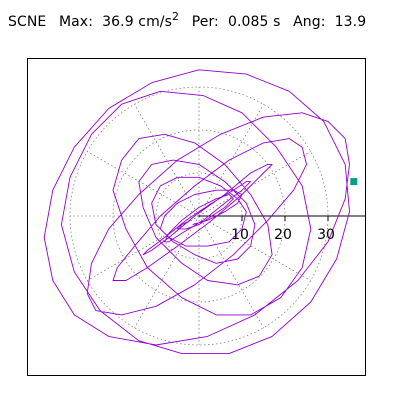  I want to click on max-unit: cm/s, so click(155, 22).